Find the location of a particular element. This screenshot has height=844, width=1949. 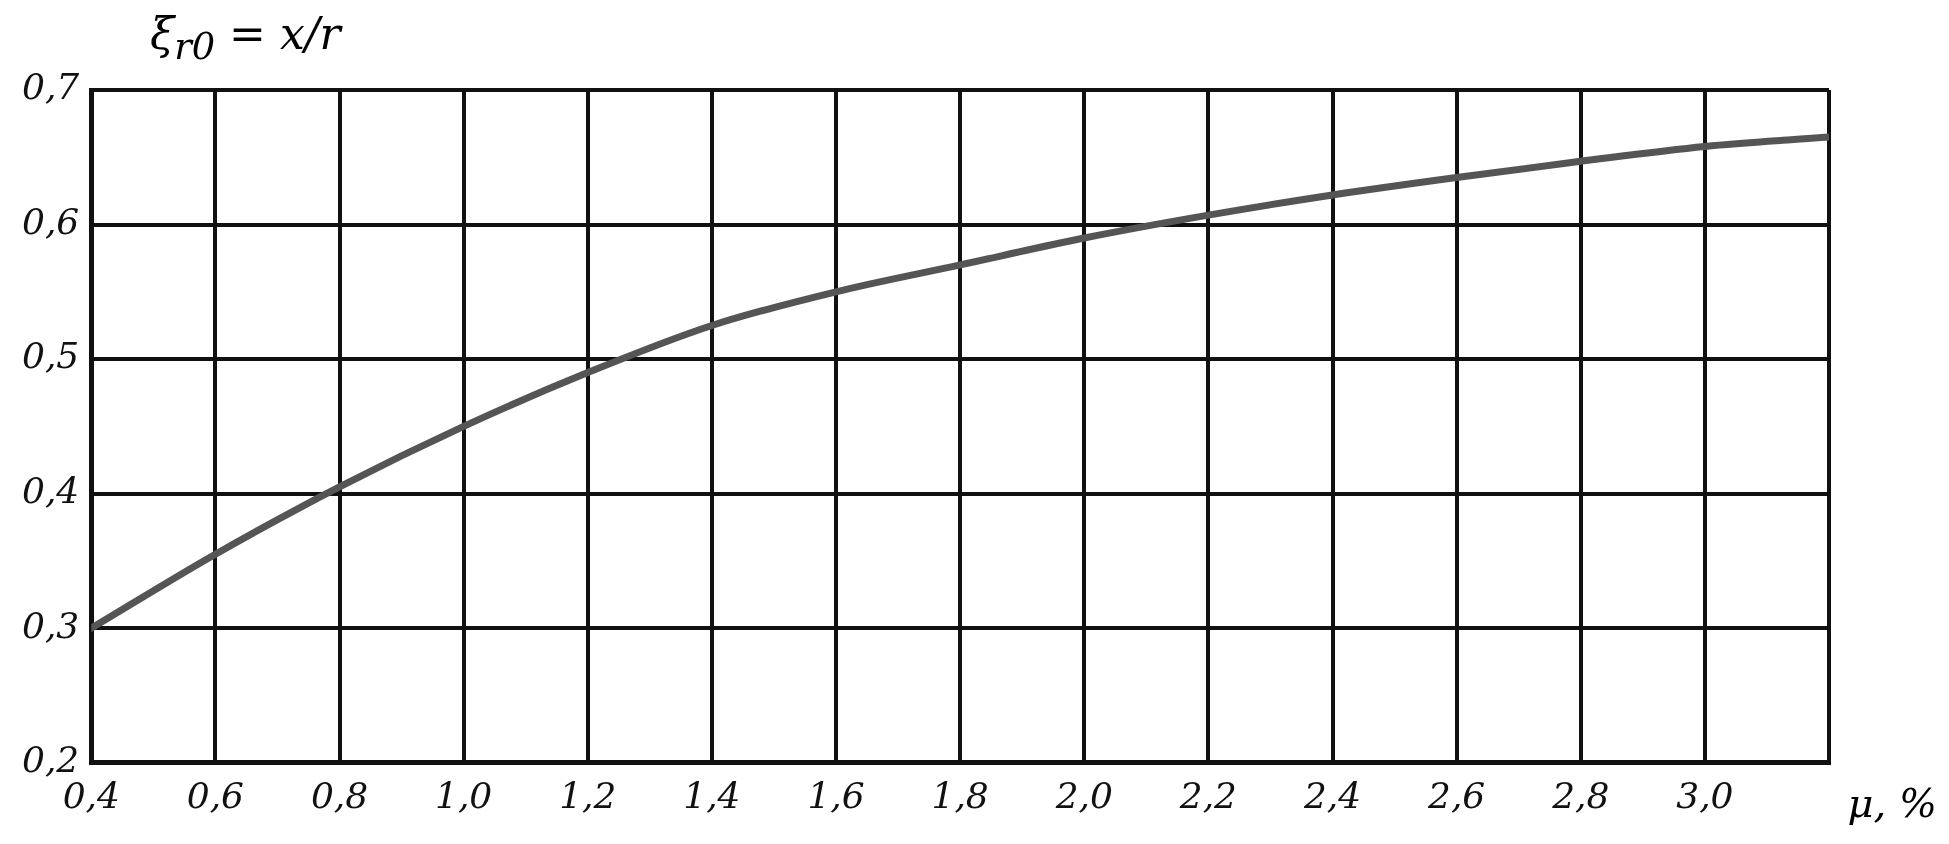

y-tick-label: 0,7 is located at coordinates (50, 87).